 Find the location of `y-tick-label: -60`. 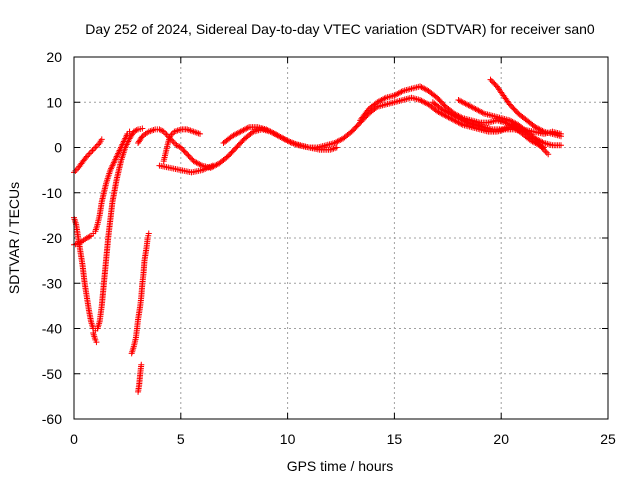

y-tick-label: -60 is located at coordinates (52, 419).